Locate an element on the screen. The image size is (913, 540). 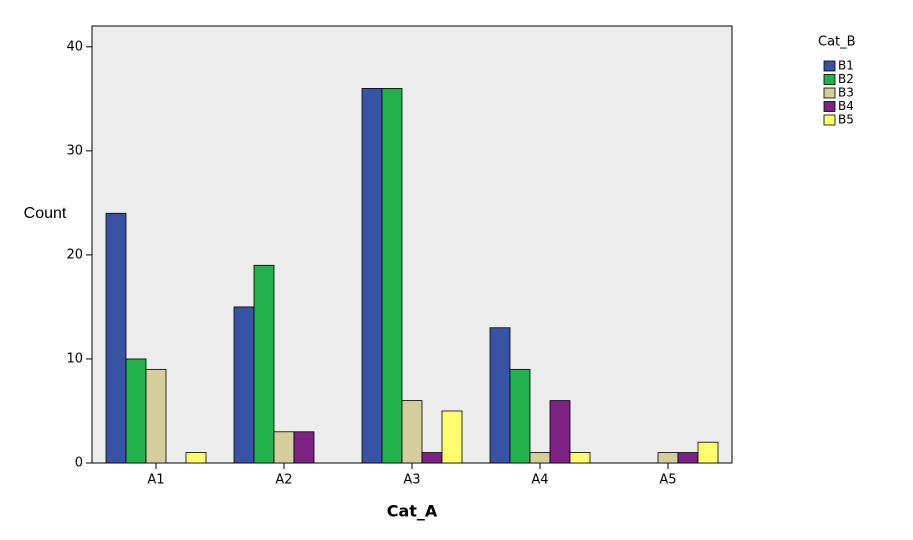
legend-label: B2 is located at coordinates (846, 79).